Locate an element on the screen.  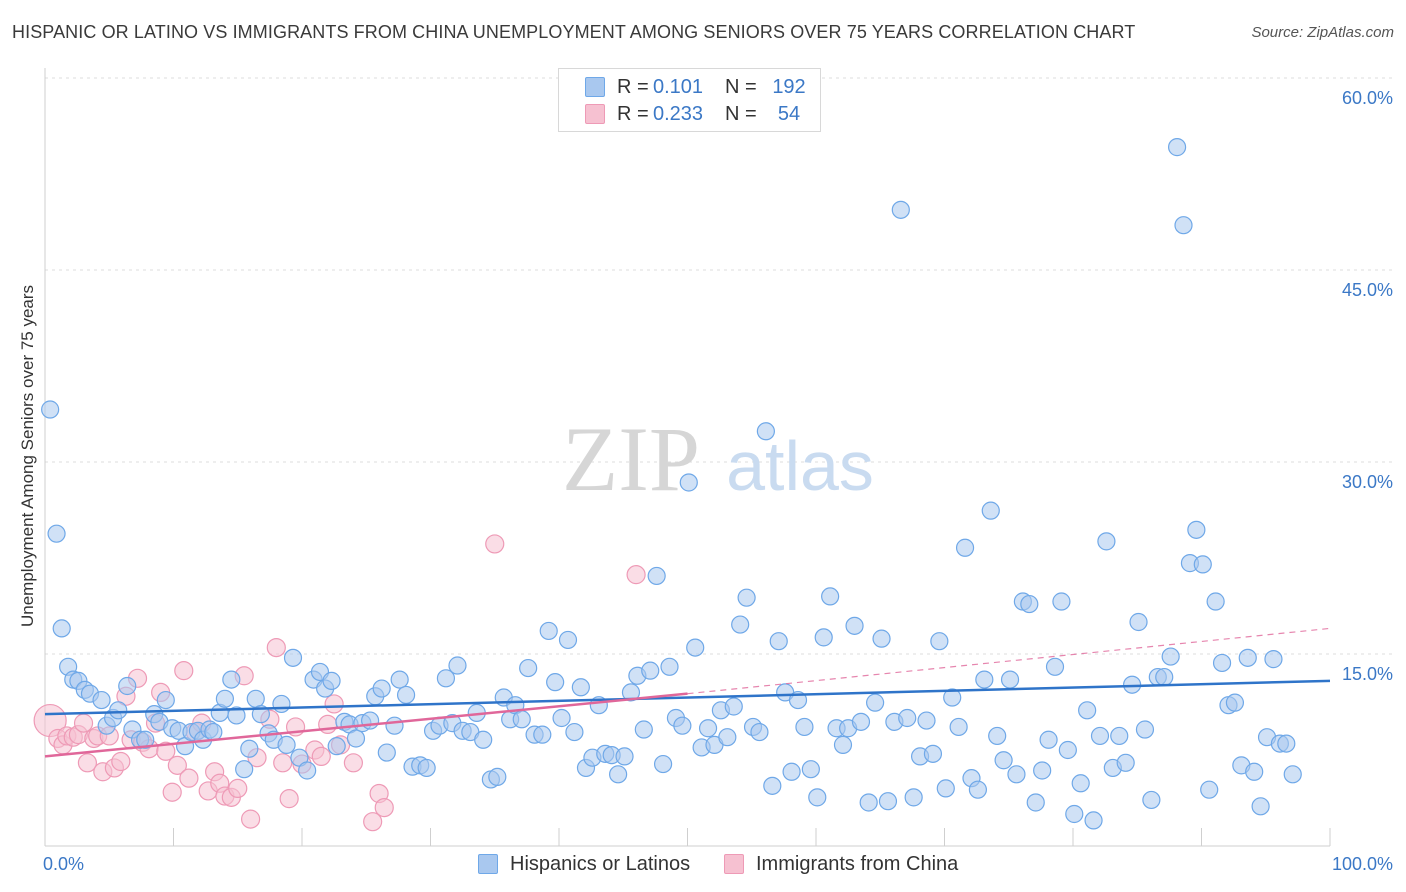
n-value: 54 is located at coordinates (789, 113).